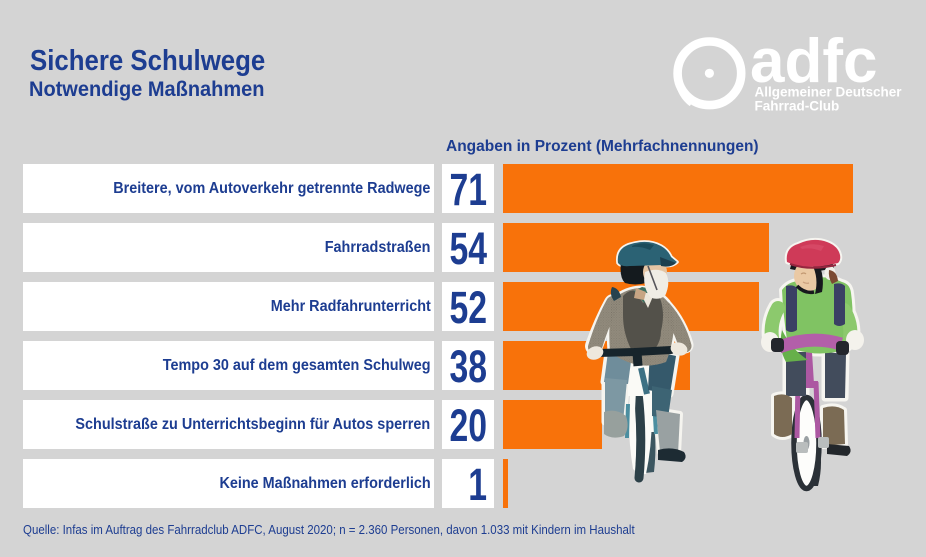 This screenshot has height=557, width=926. Describe the element at coordinates (797, 106) in the screenshot. I see `svg-text: Fahrrad-Club` at that location.